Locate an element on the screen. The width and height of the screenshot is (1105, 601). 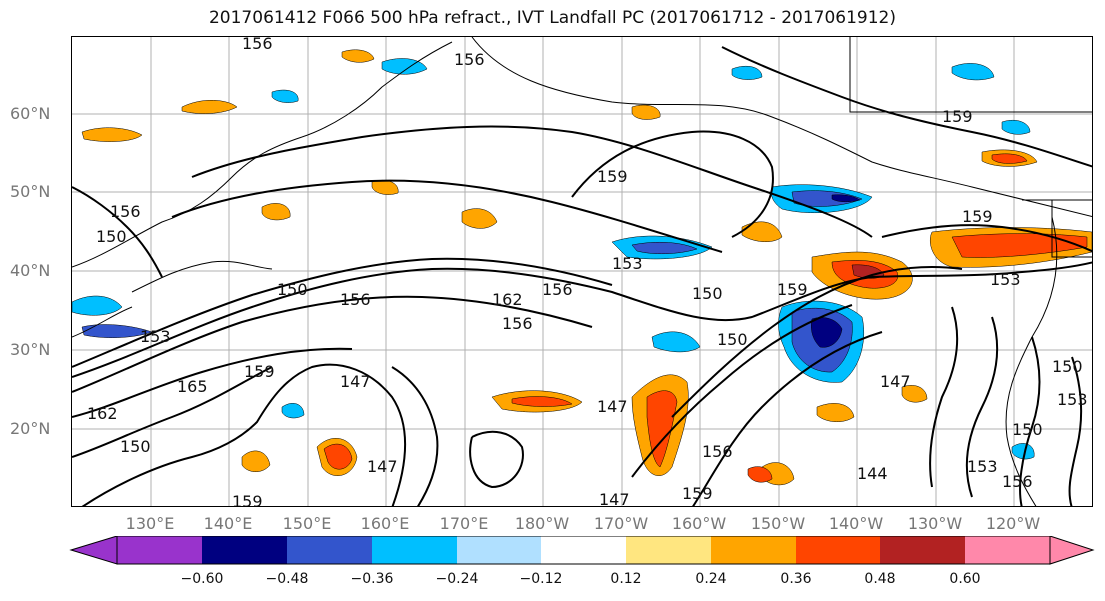
lon-label: 180°W is located at coordinates (542, 523).